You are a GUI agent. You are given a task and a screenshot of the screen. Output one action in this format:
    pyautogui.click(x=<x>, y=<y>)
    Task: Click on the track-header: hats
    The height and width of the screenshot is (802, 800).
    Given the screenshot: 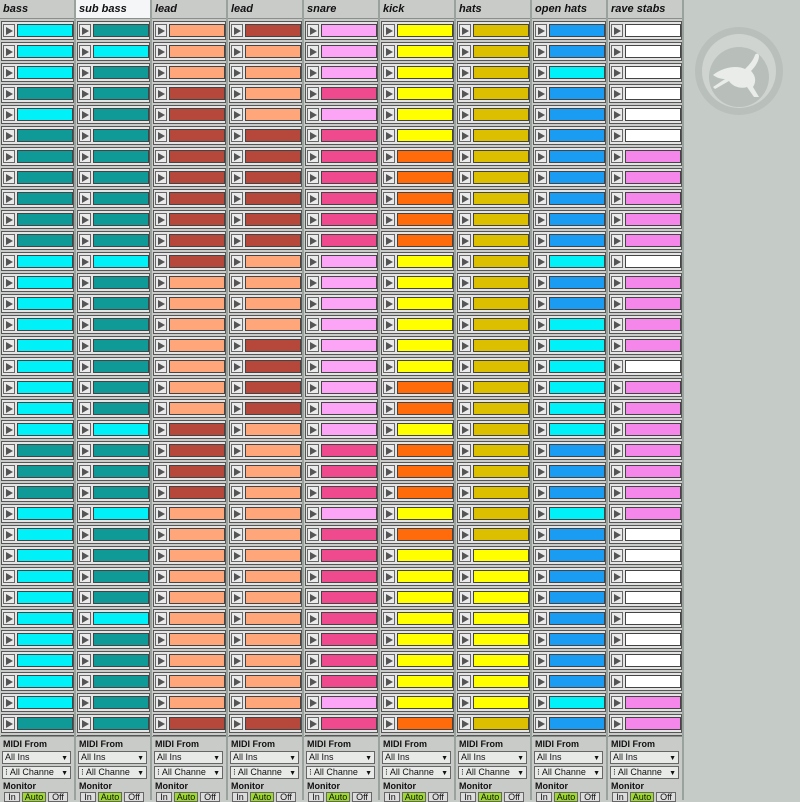 What is the action you would take?
    pyautogui.click(x=493, y=9)
    